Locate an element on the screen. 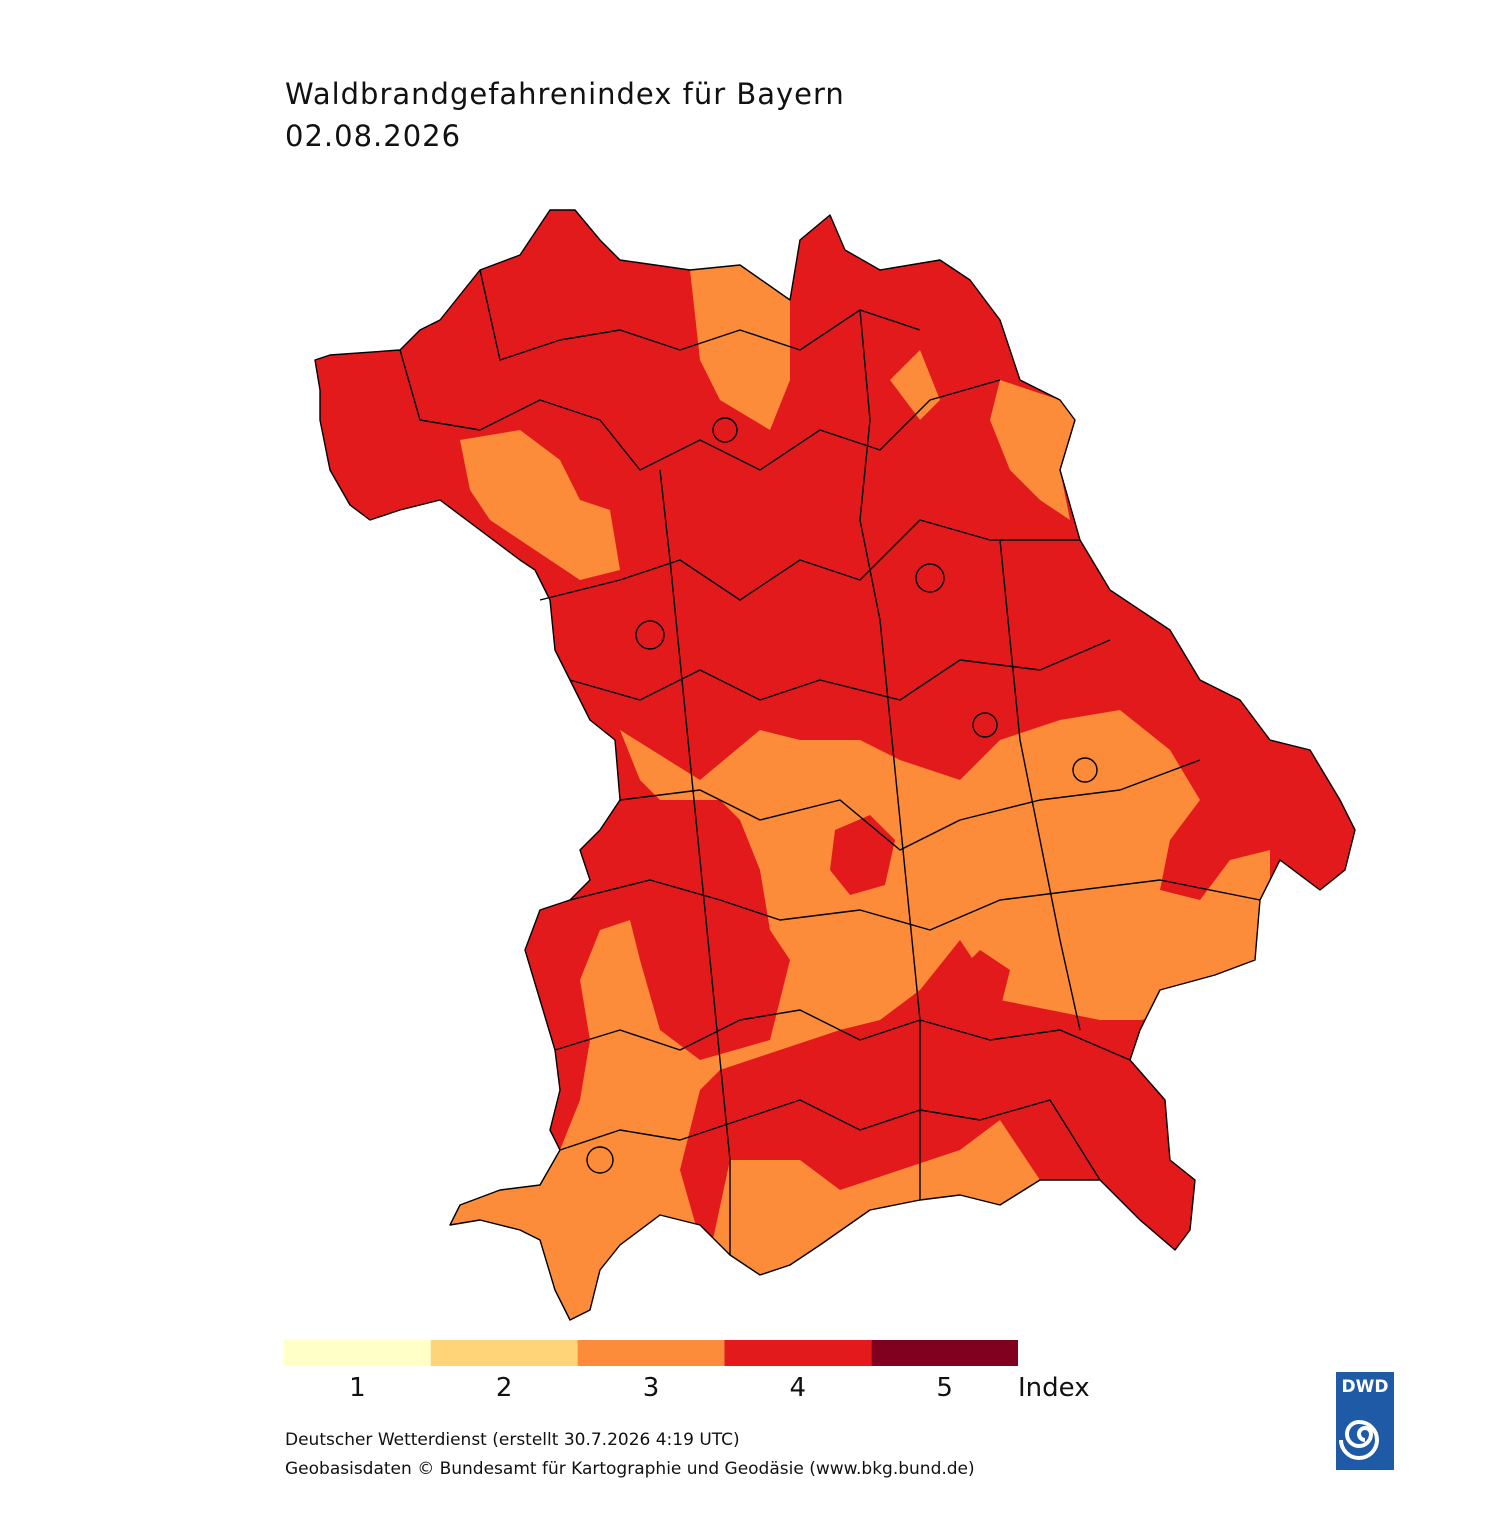 The image size is (1490, 1518). red-patches is located at coordinates (920, 917).